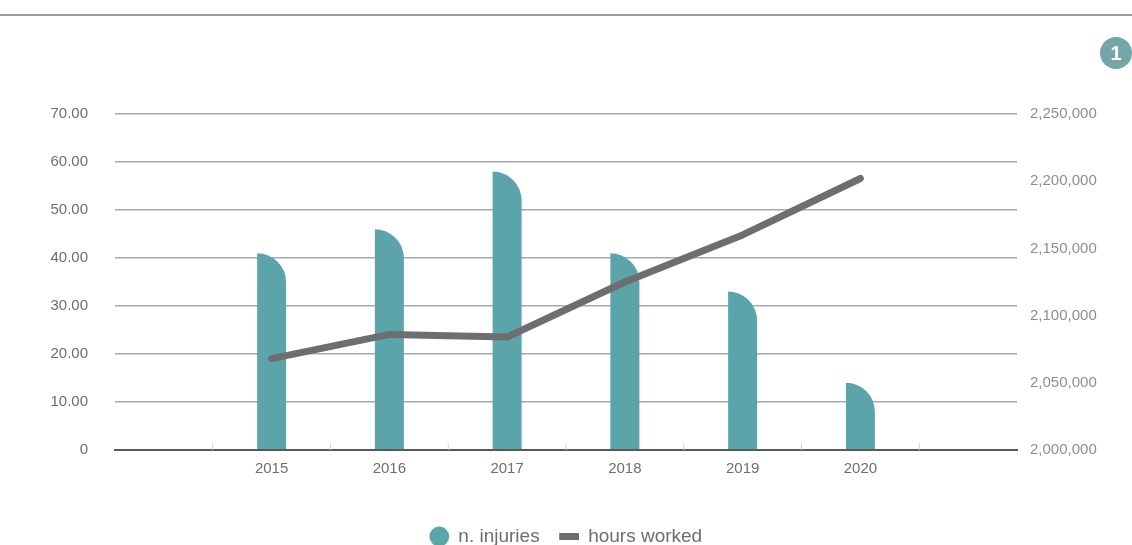 This screenshot has width=1132, height=545. Describe the element at coordinates (1116, 53) in the screenshot. I see `badge-circle: 1` at that location.